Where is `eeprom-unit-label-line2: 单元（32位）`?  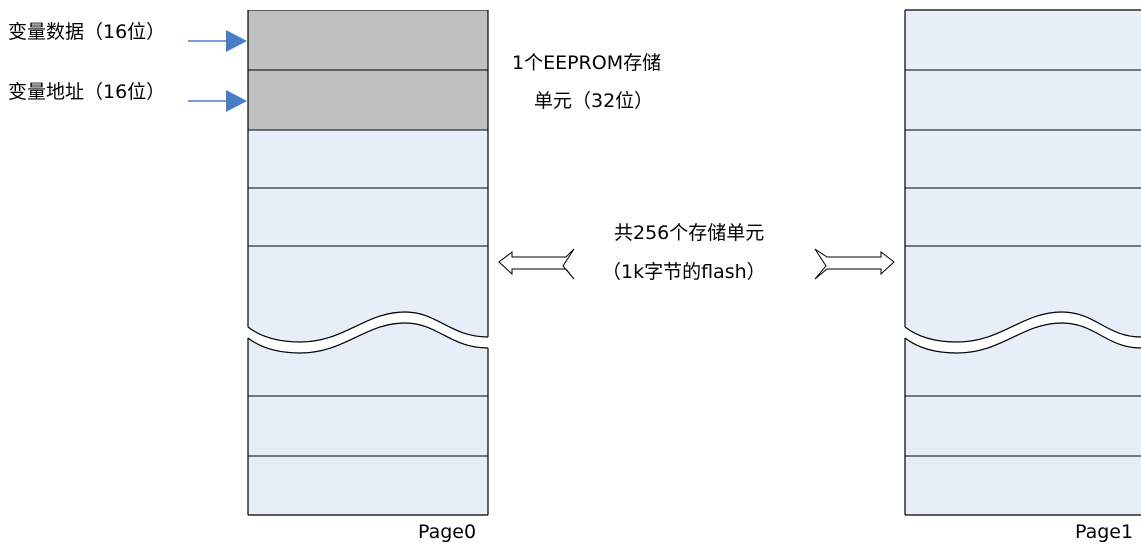 eeprom-unit-label-line2: 单元（32位） is located at coordinates (593, 101).